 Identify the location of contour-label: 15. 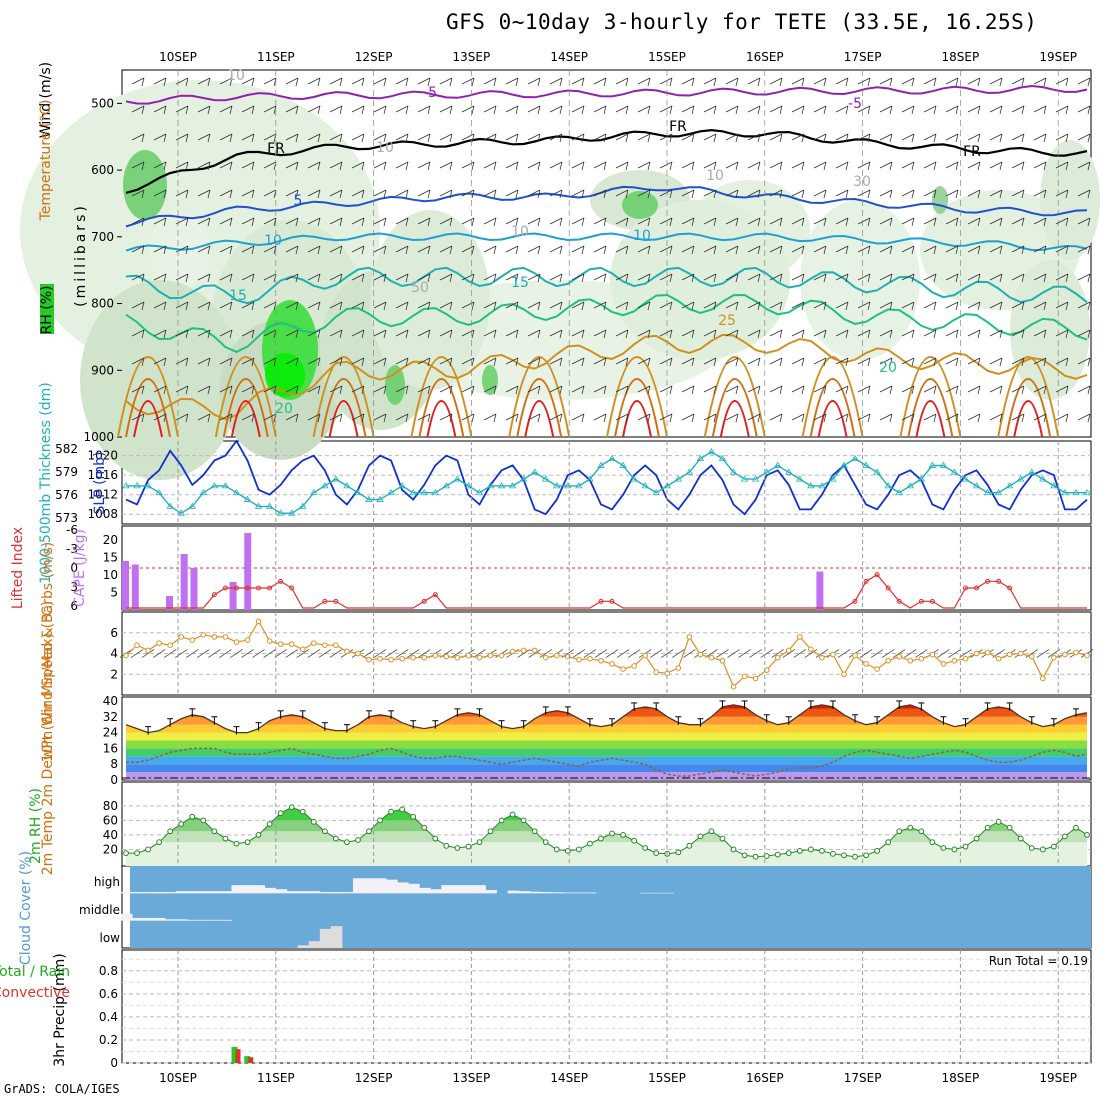
(520, 283).